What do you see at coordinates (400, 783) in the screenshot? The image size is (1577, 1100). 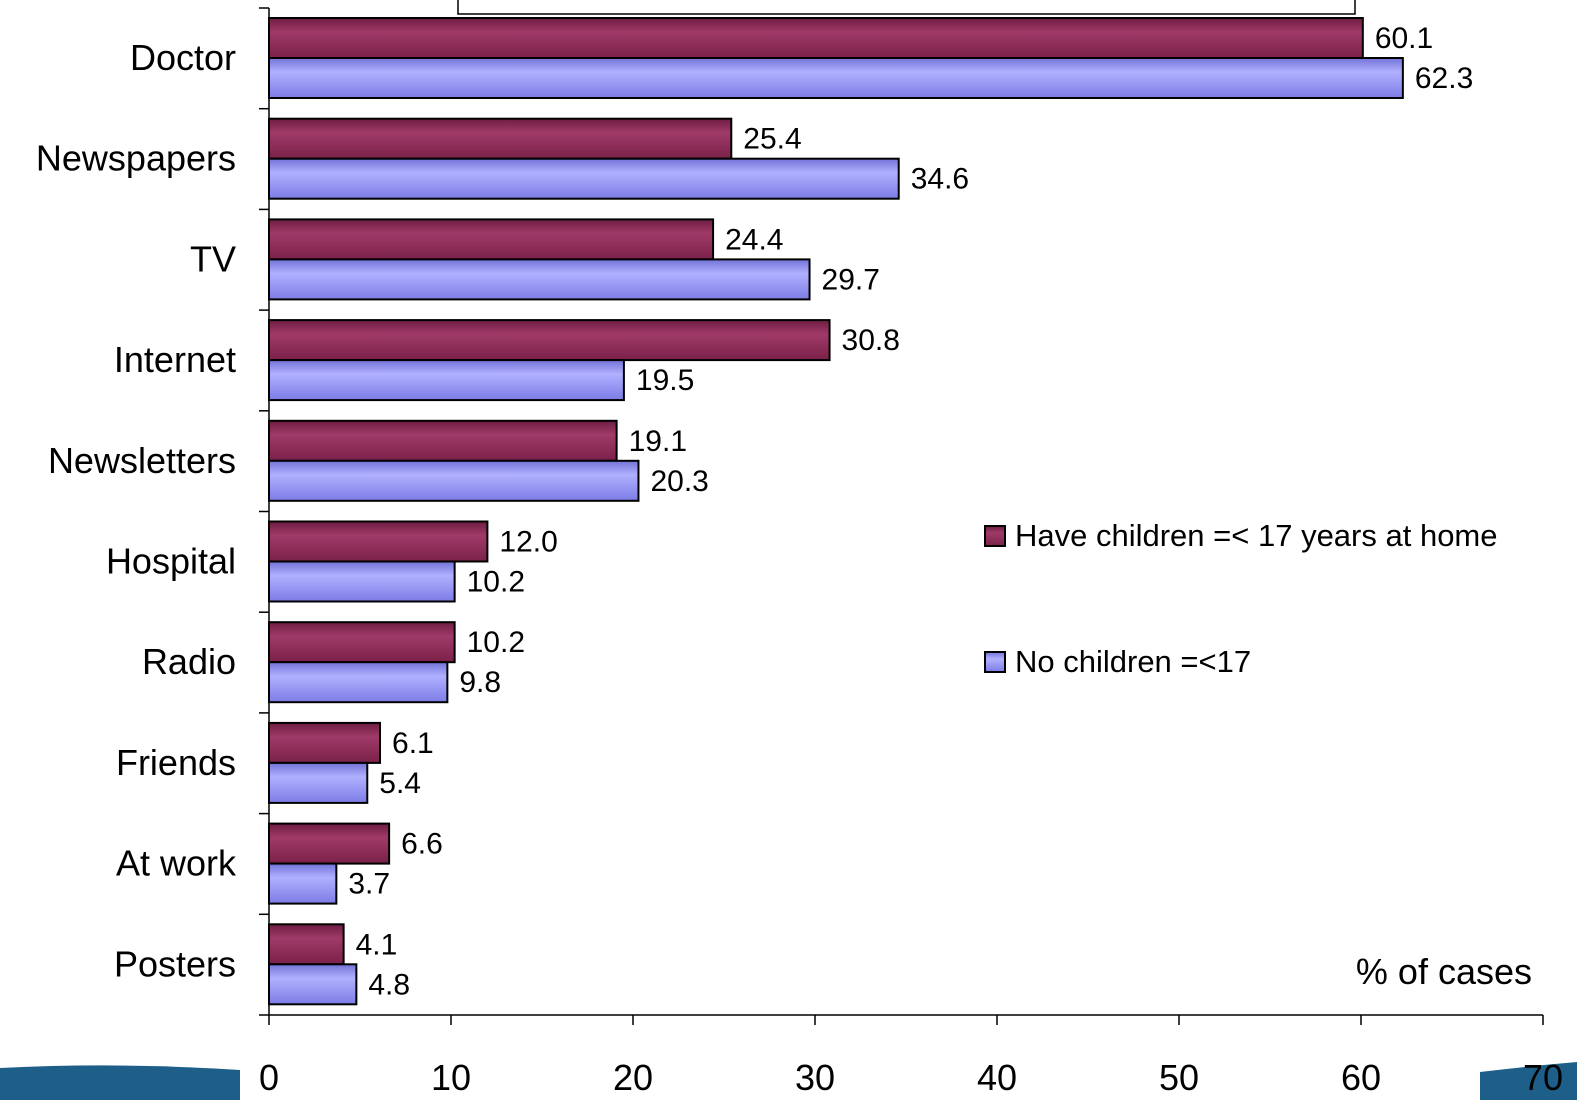 I see `data-label: 5.4` at bounding box center [400, 783].